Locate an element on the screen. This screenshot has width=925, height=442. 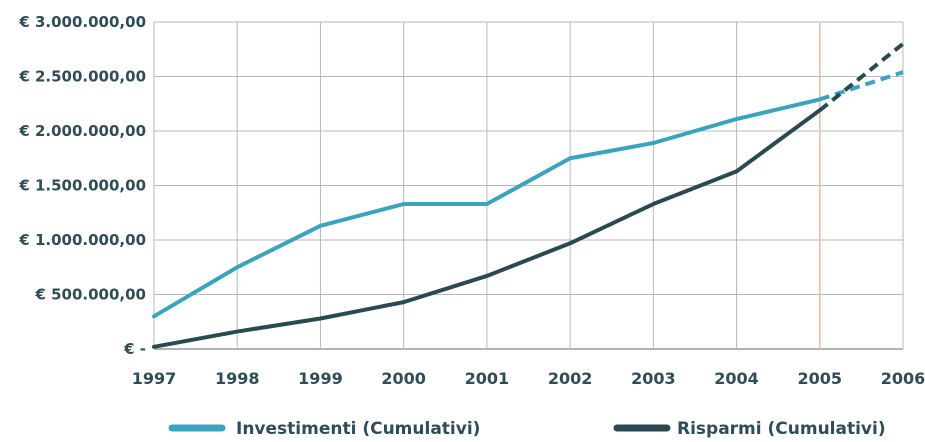
x-tick-label: 2000 is located at coordinates (403, 378).